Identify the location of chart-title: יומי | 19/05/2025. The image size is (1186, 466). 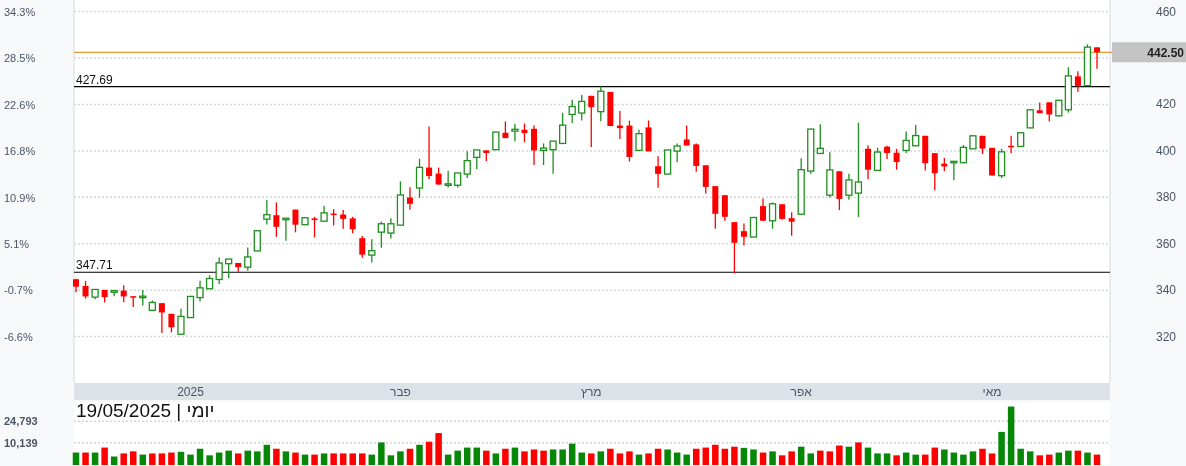
(145, 410).